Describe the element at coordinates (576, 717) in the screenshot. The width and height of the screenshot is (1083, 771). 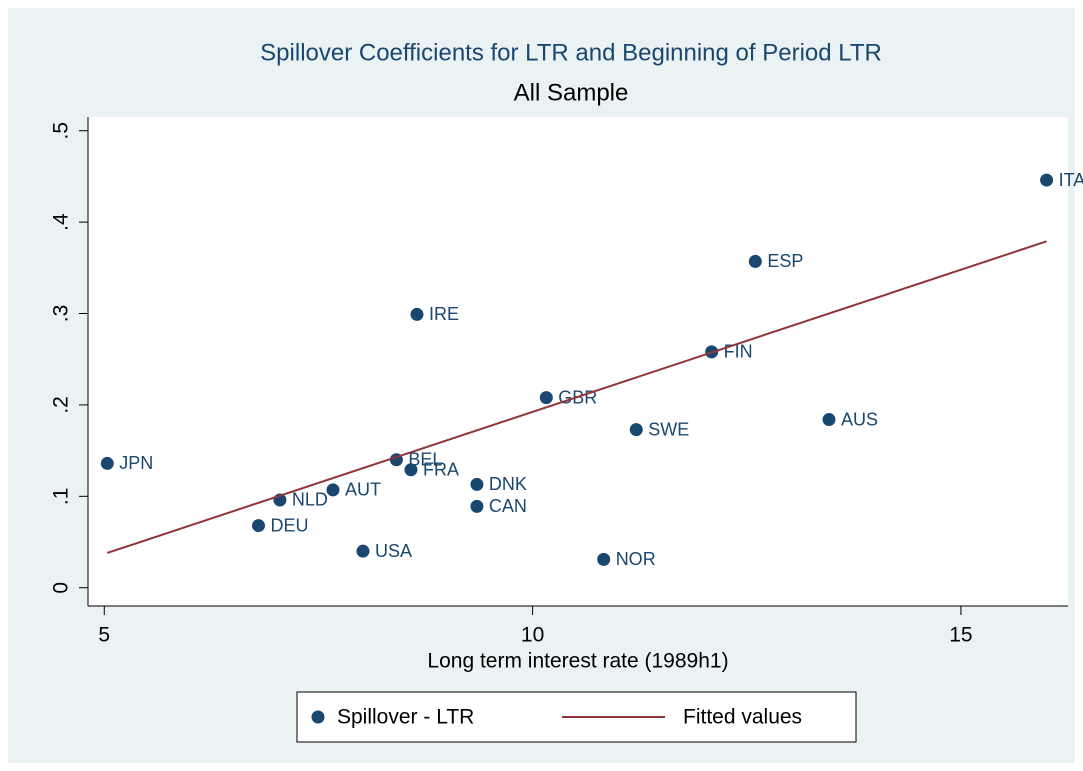
I see `legend: Spillover - LTR Fitted values` at that location.